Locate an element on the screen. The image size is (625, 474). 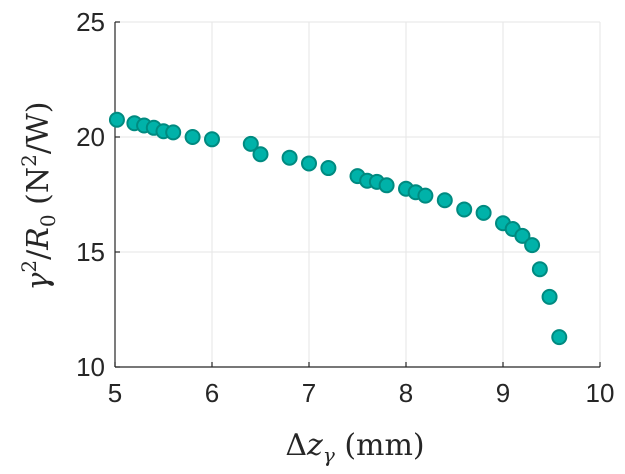
y-tick-label: 25 is located at coordinates (90, 22).